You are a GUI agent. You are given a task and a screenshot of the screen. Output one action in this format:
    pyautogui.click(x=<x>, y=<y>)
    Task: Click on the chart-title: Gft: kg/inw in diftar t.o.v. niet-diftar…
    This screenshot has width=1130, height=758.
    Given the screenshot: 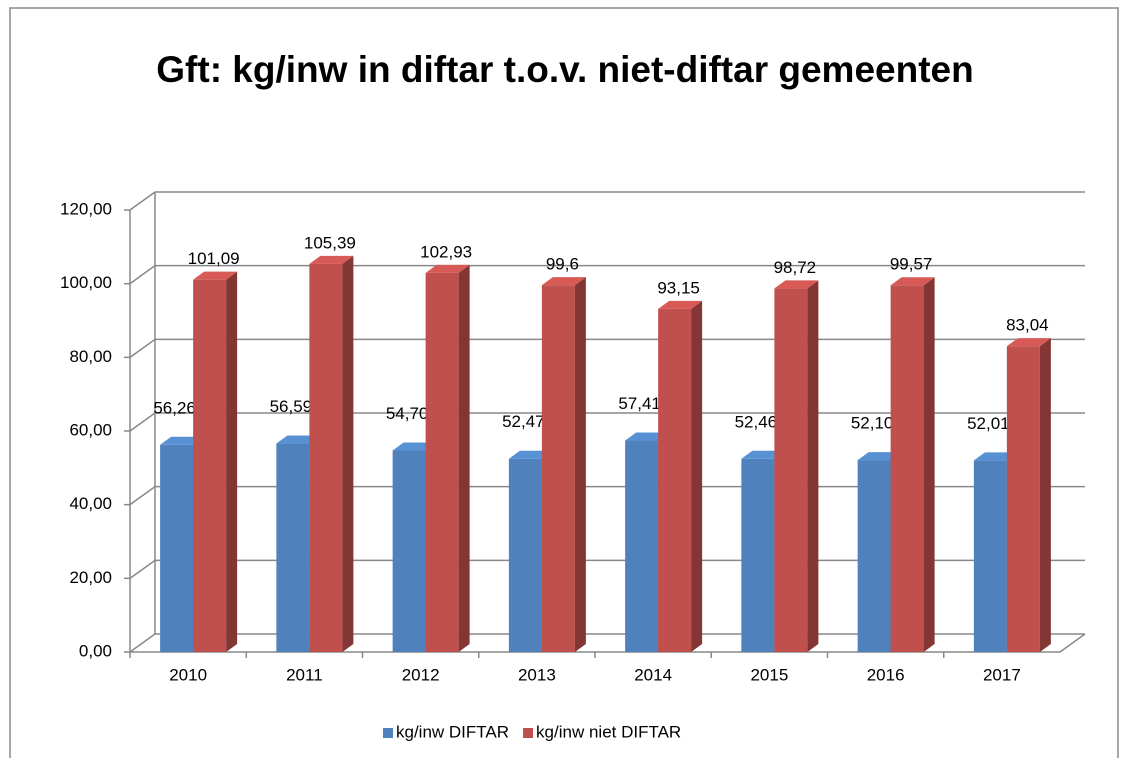 What is the action you would take?
    pyautogui.click(x=565, y=69)
    